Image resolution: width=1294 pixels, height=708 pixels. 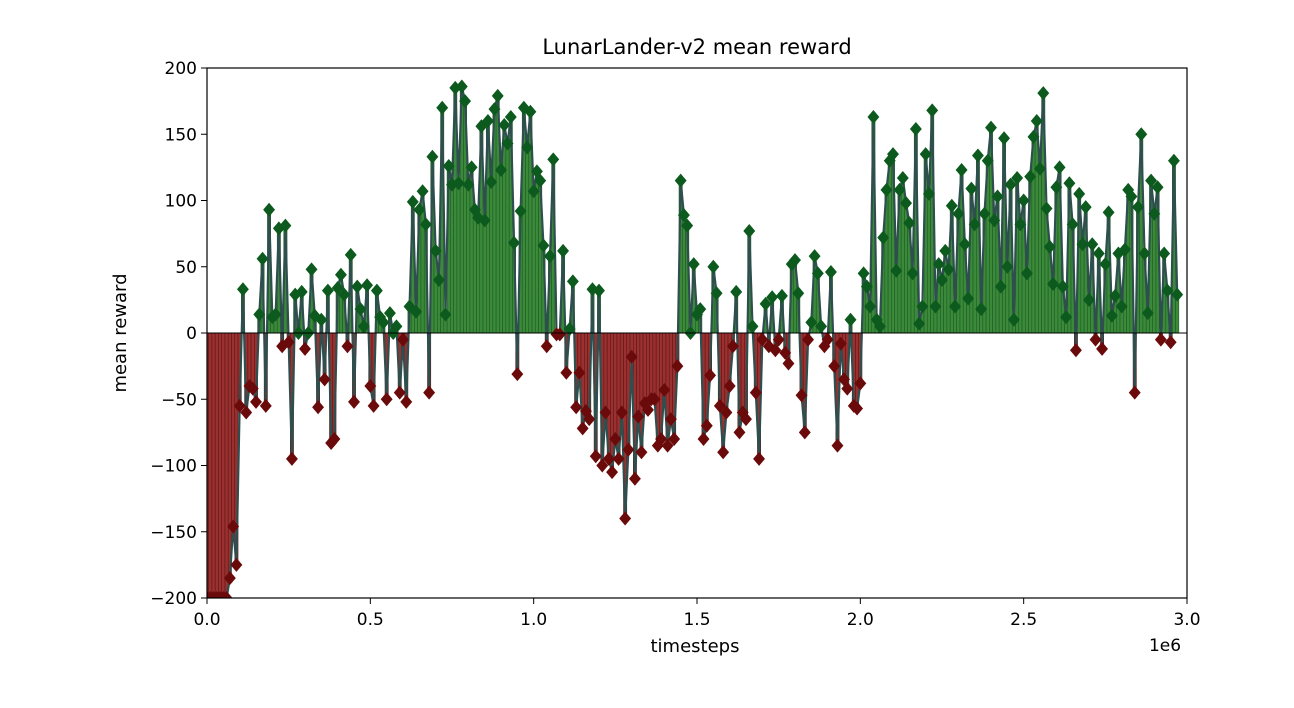 What do you see at coordinates (173, 467) in the screenshot?
I see `y-tick-label: −100` at bounding box center [173, 467].